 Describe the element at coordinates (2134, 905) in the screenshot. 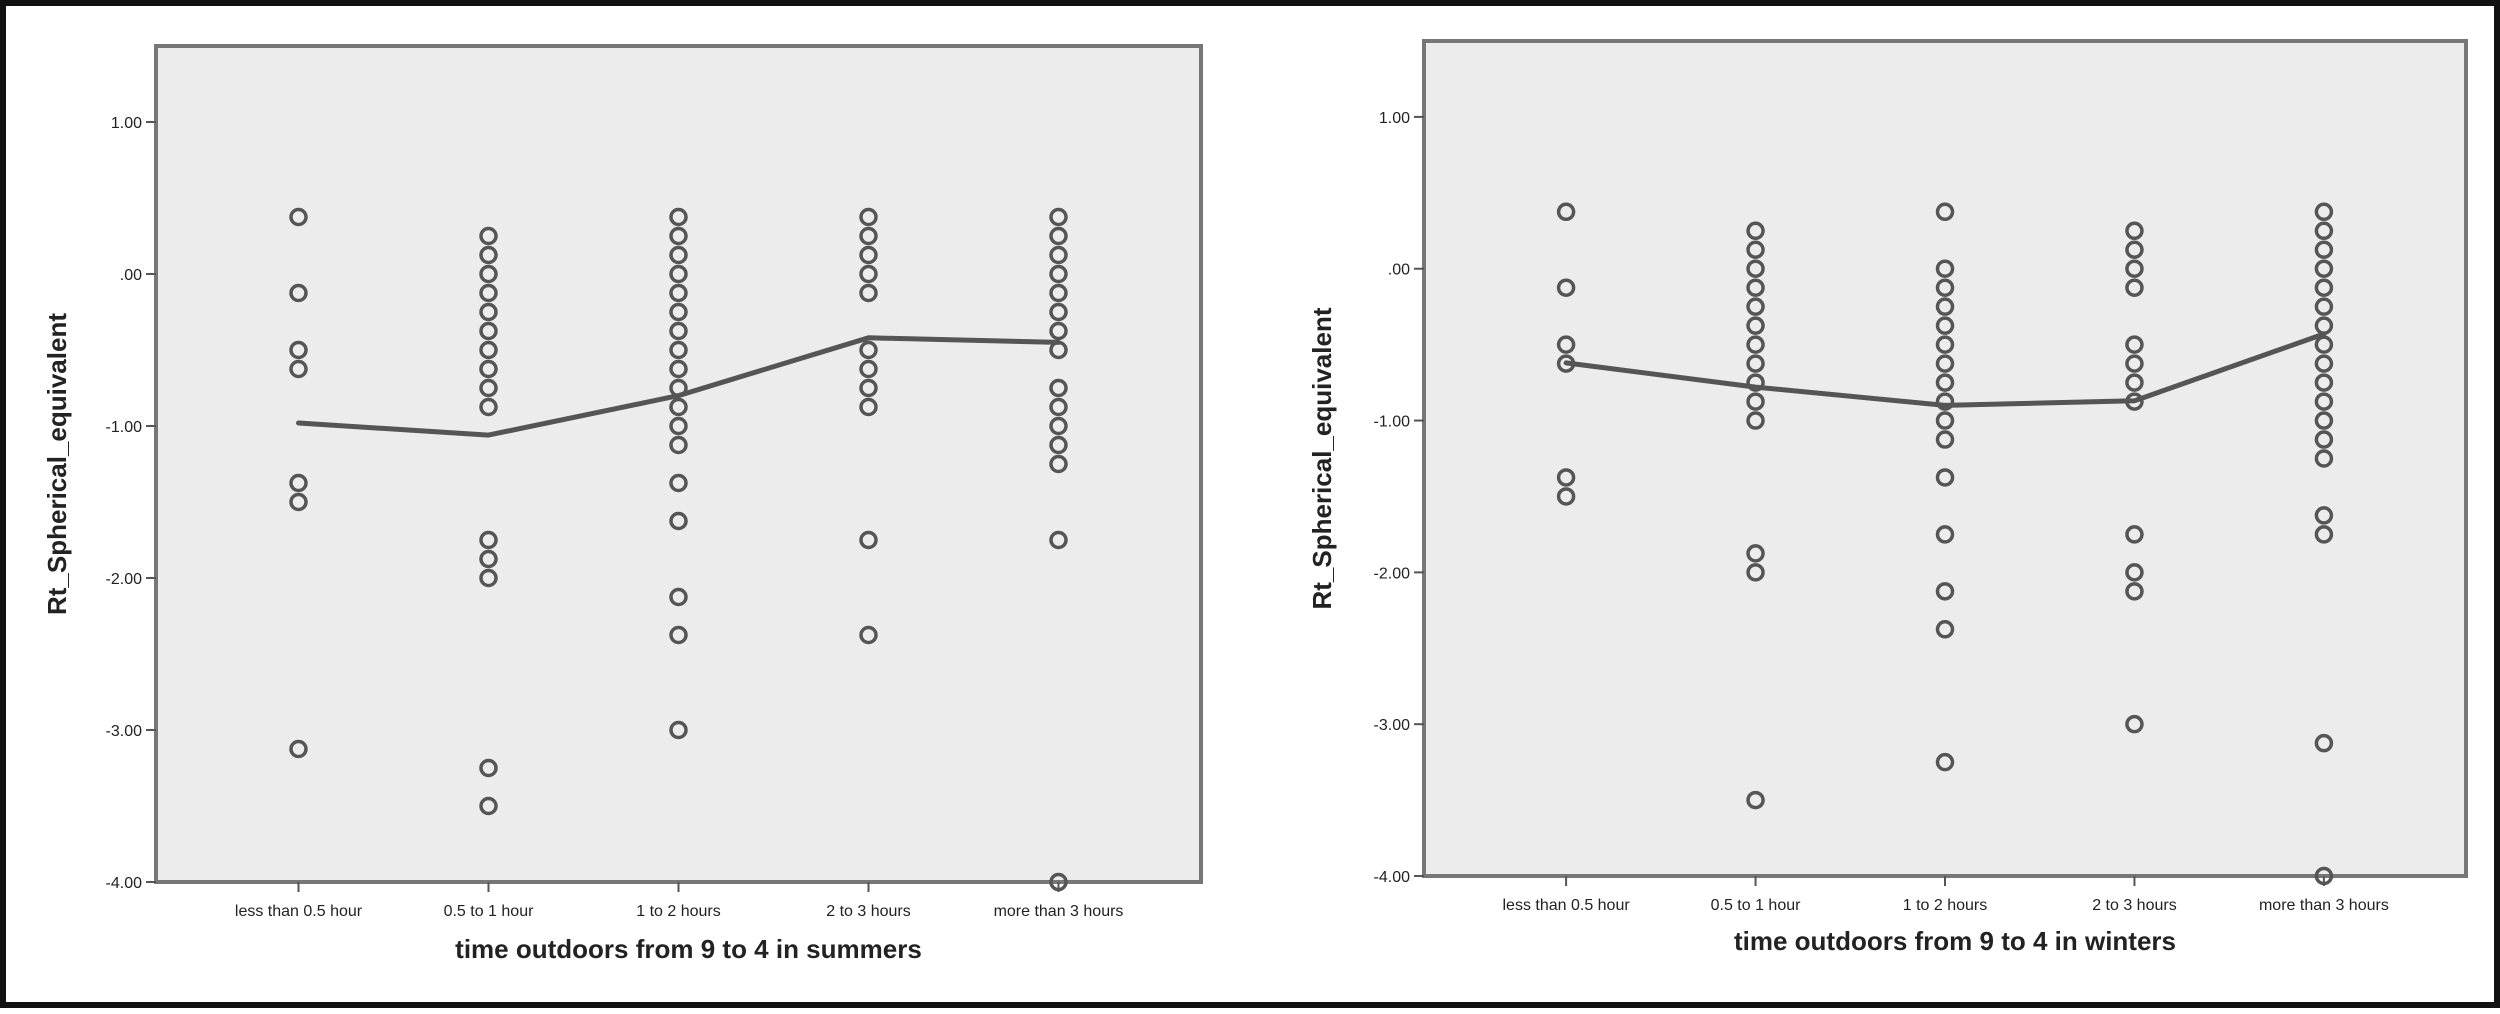

I see `x-tick-label: 2 to 3 hours` at that location.